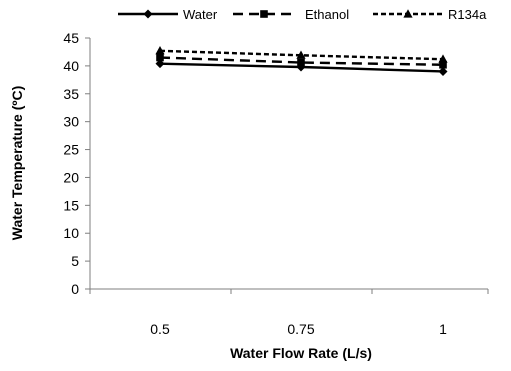 Image resolution: width=511 pixels, height=371 pixels. I want to click on series-ethanol, so click(301, 61).